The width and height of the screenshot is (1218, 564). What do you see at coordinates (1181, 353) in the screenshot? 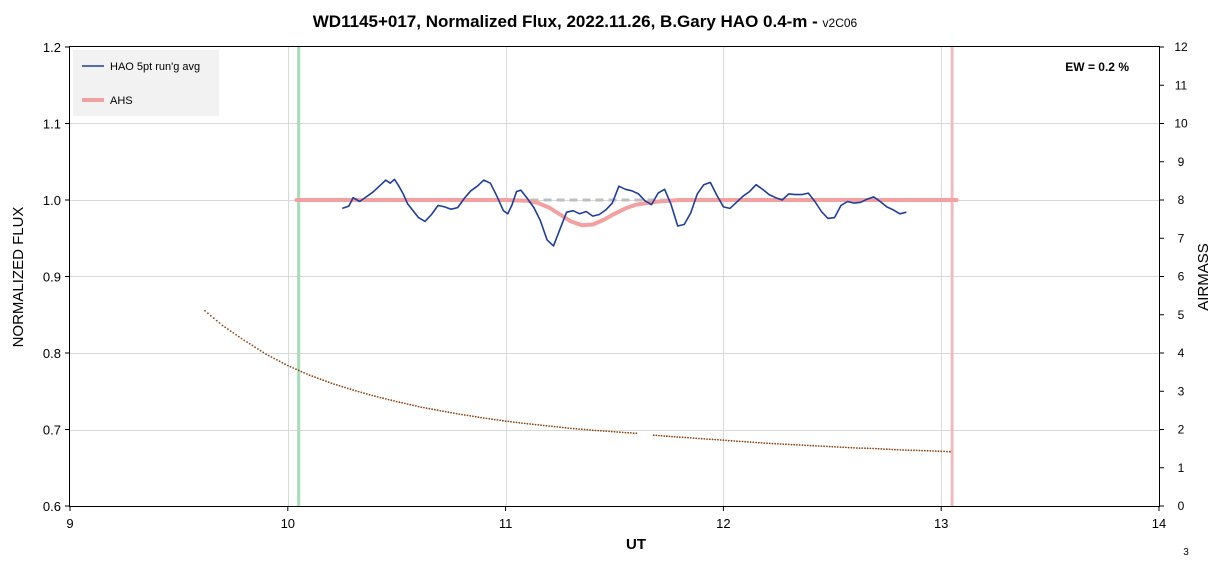
I see `y2-tick-label: 4` at bounding box center [1181, 353].